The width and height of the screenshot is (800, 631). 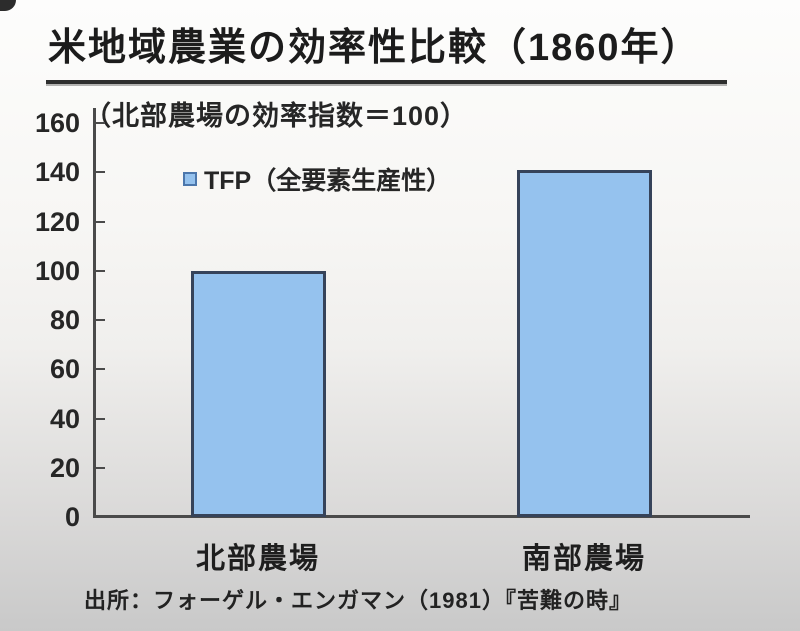 What do you see at coordinates (57, 270) in the screenshot?
I see `y-axis-tick-label: 100` at bounding box center [57, 270].